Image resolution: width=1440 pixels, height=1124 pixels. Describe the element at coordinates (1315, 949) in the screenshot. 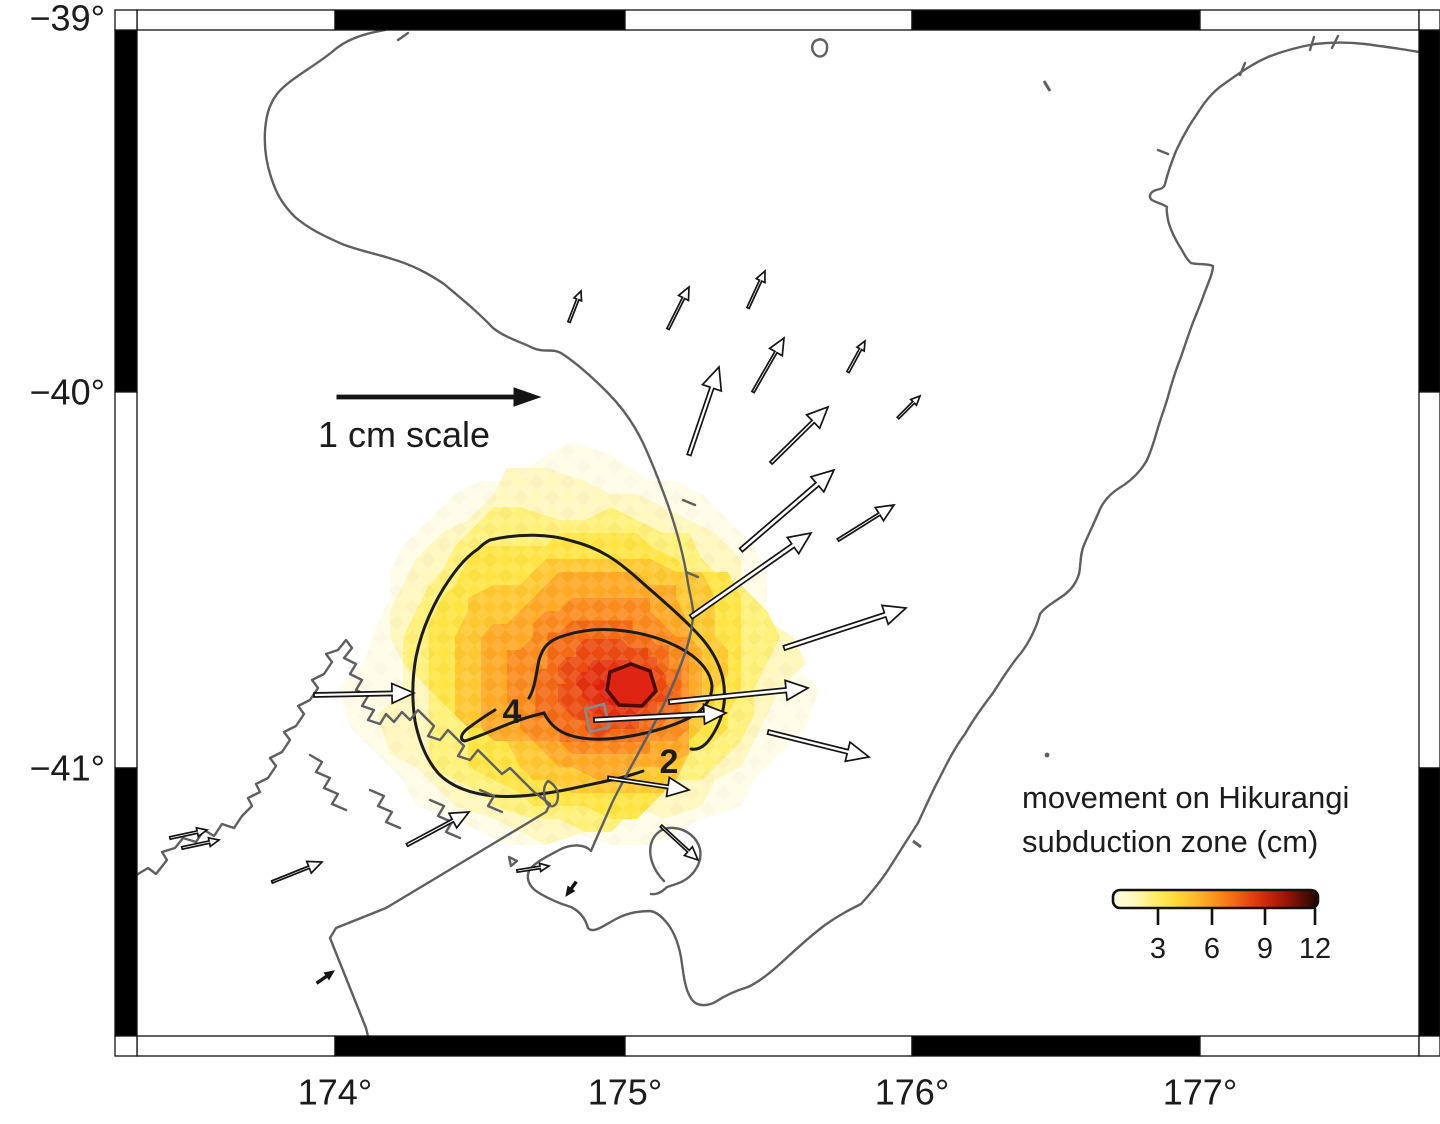

I see `legend-tick-label: 12` at that location.